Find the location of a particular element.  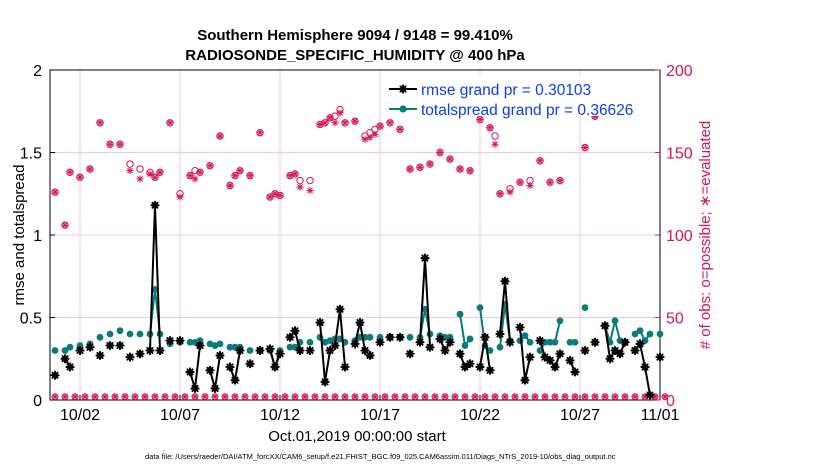

y-tick-label: 0.5 is located at coordinates (31, 319).